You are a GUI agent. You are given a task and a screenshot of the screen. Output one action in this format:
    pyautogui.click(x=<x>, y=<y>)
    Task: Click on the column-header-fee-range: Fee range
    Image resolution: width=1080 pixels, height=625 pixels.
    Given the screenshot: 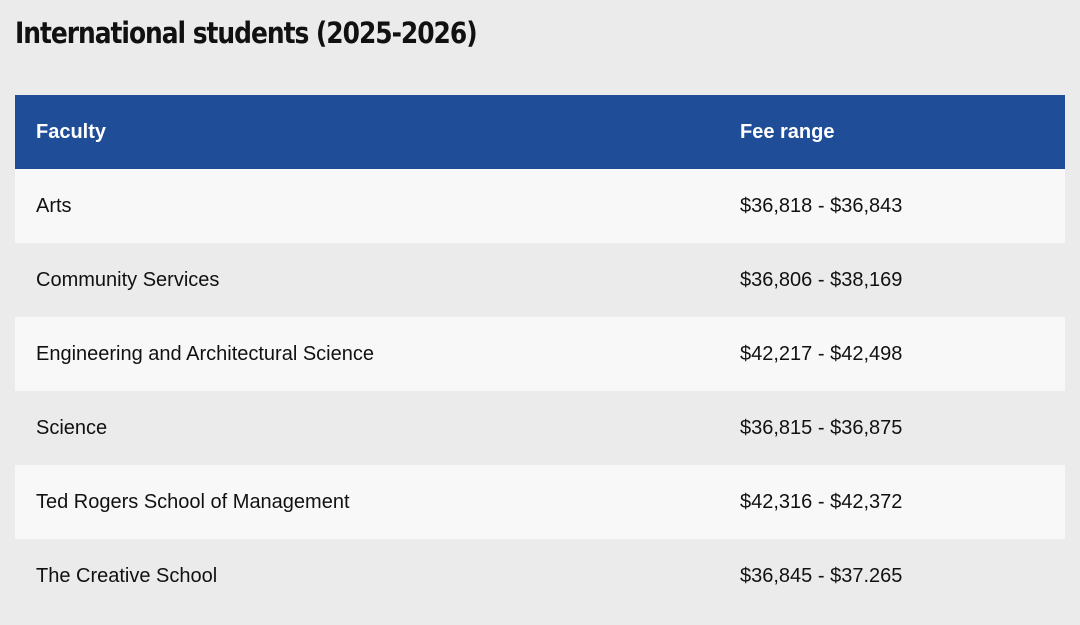 What is the action you would take?
    pyautogui.click(x=892, y=132)
    